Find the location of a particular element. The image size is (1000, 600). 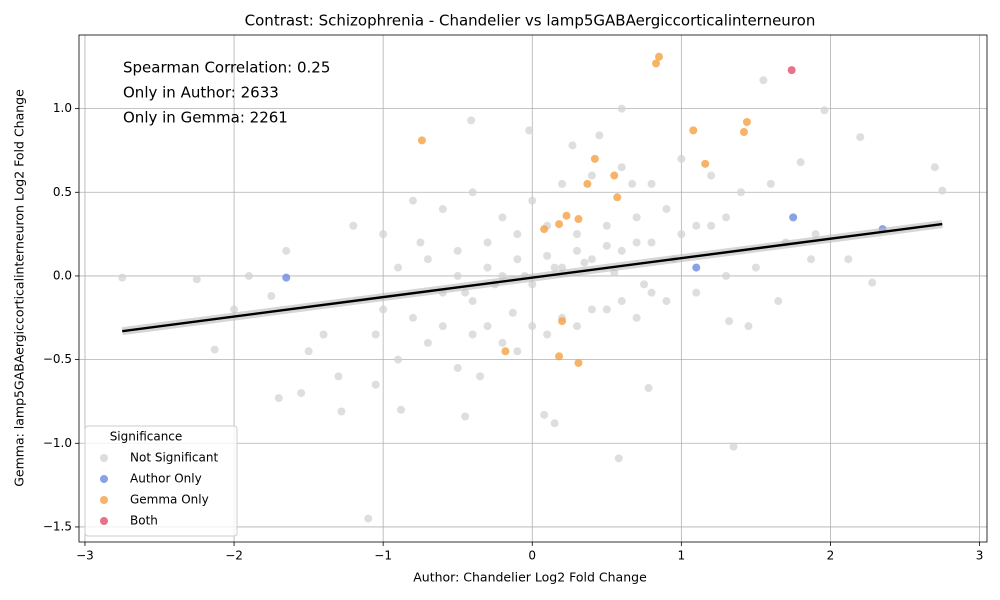

legend-title: Significance is located at coordinates (146, 437).